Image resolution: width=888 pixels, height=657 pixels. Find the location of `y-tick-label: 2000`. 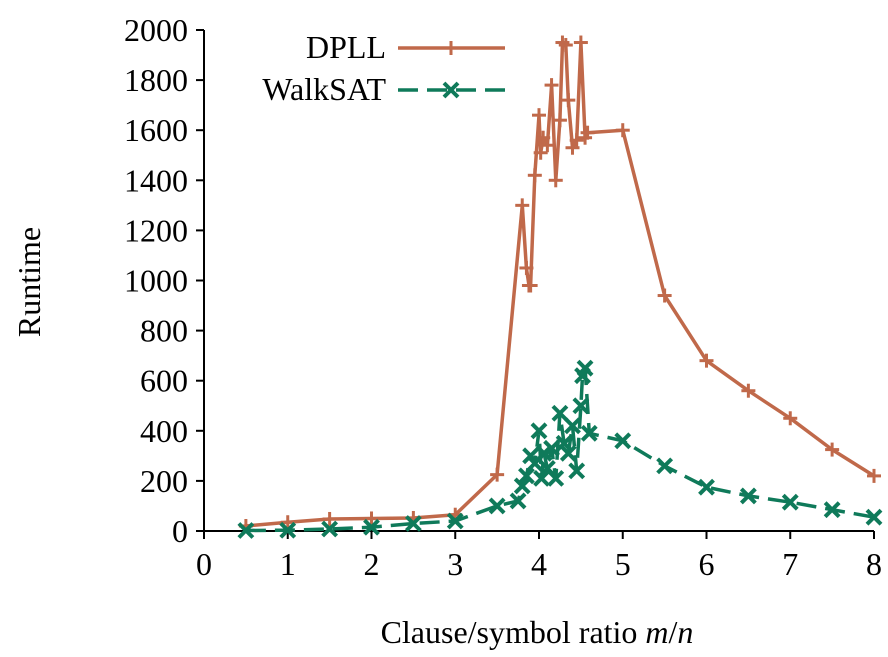

y-tick-label: 2000 is located at coordinates (156, 30).